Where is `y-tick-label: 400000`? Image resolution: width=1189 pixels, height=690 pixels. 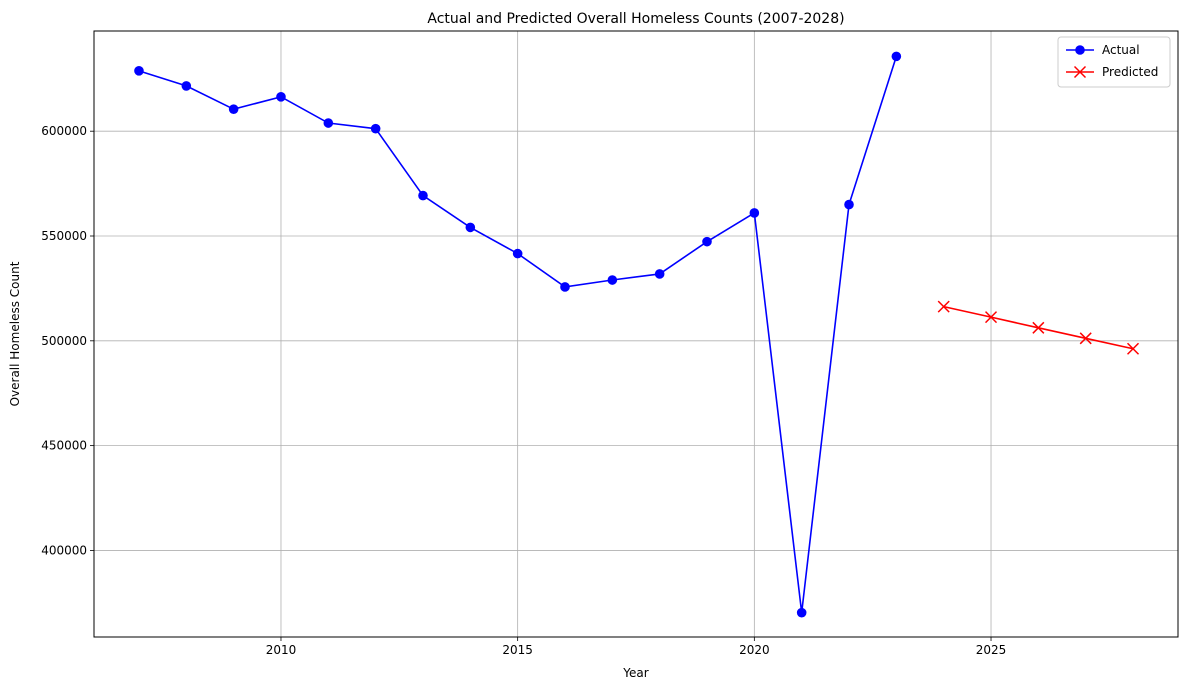
y-tick-label: 400000 is located at coordinates (64, 550).